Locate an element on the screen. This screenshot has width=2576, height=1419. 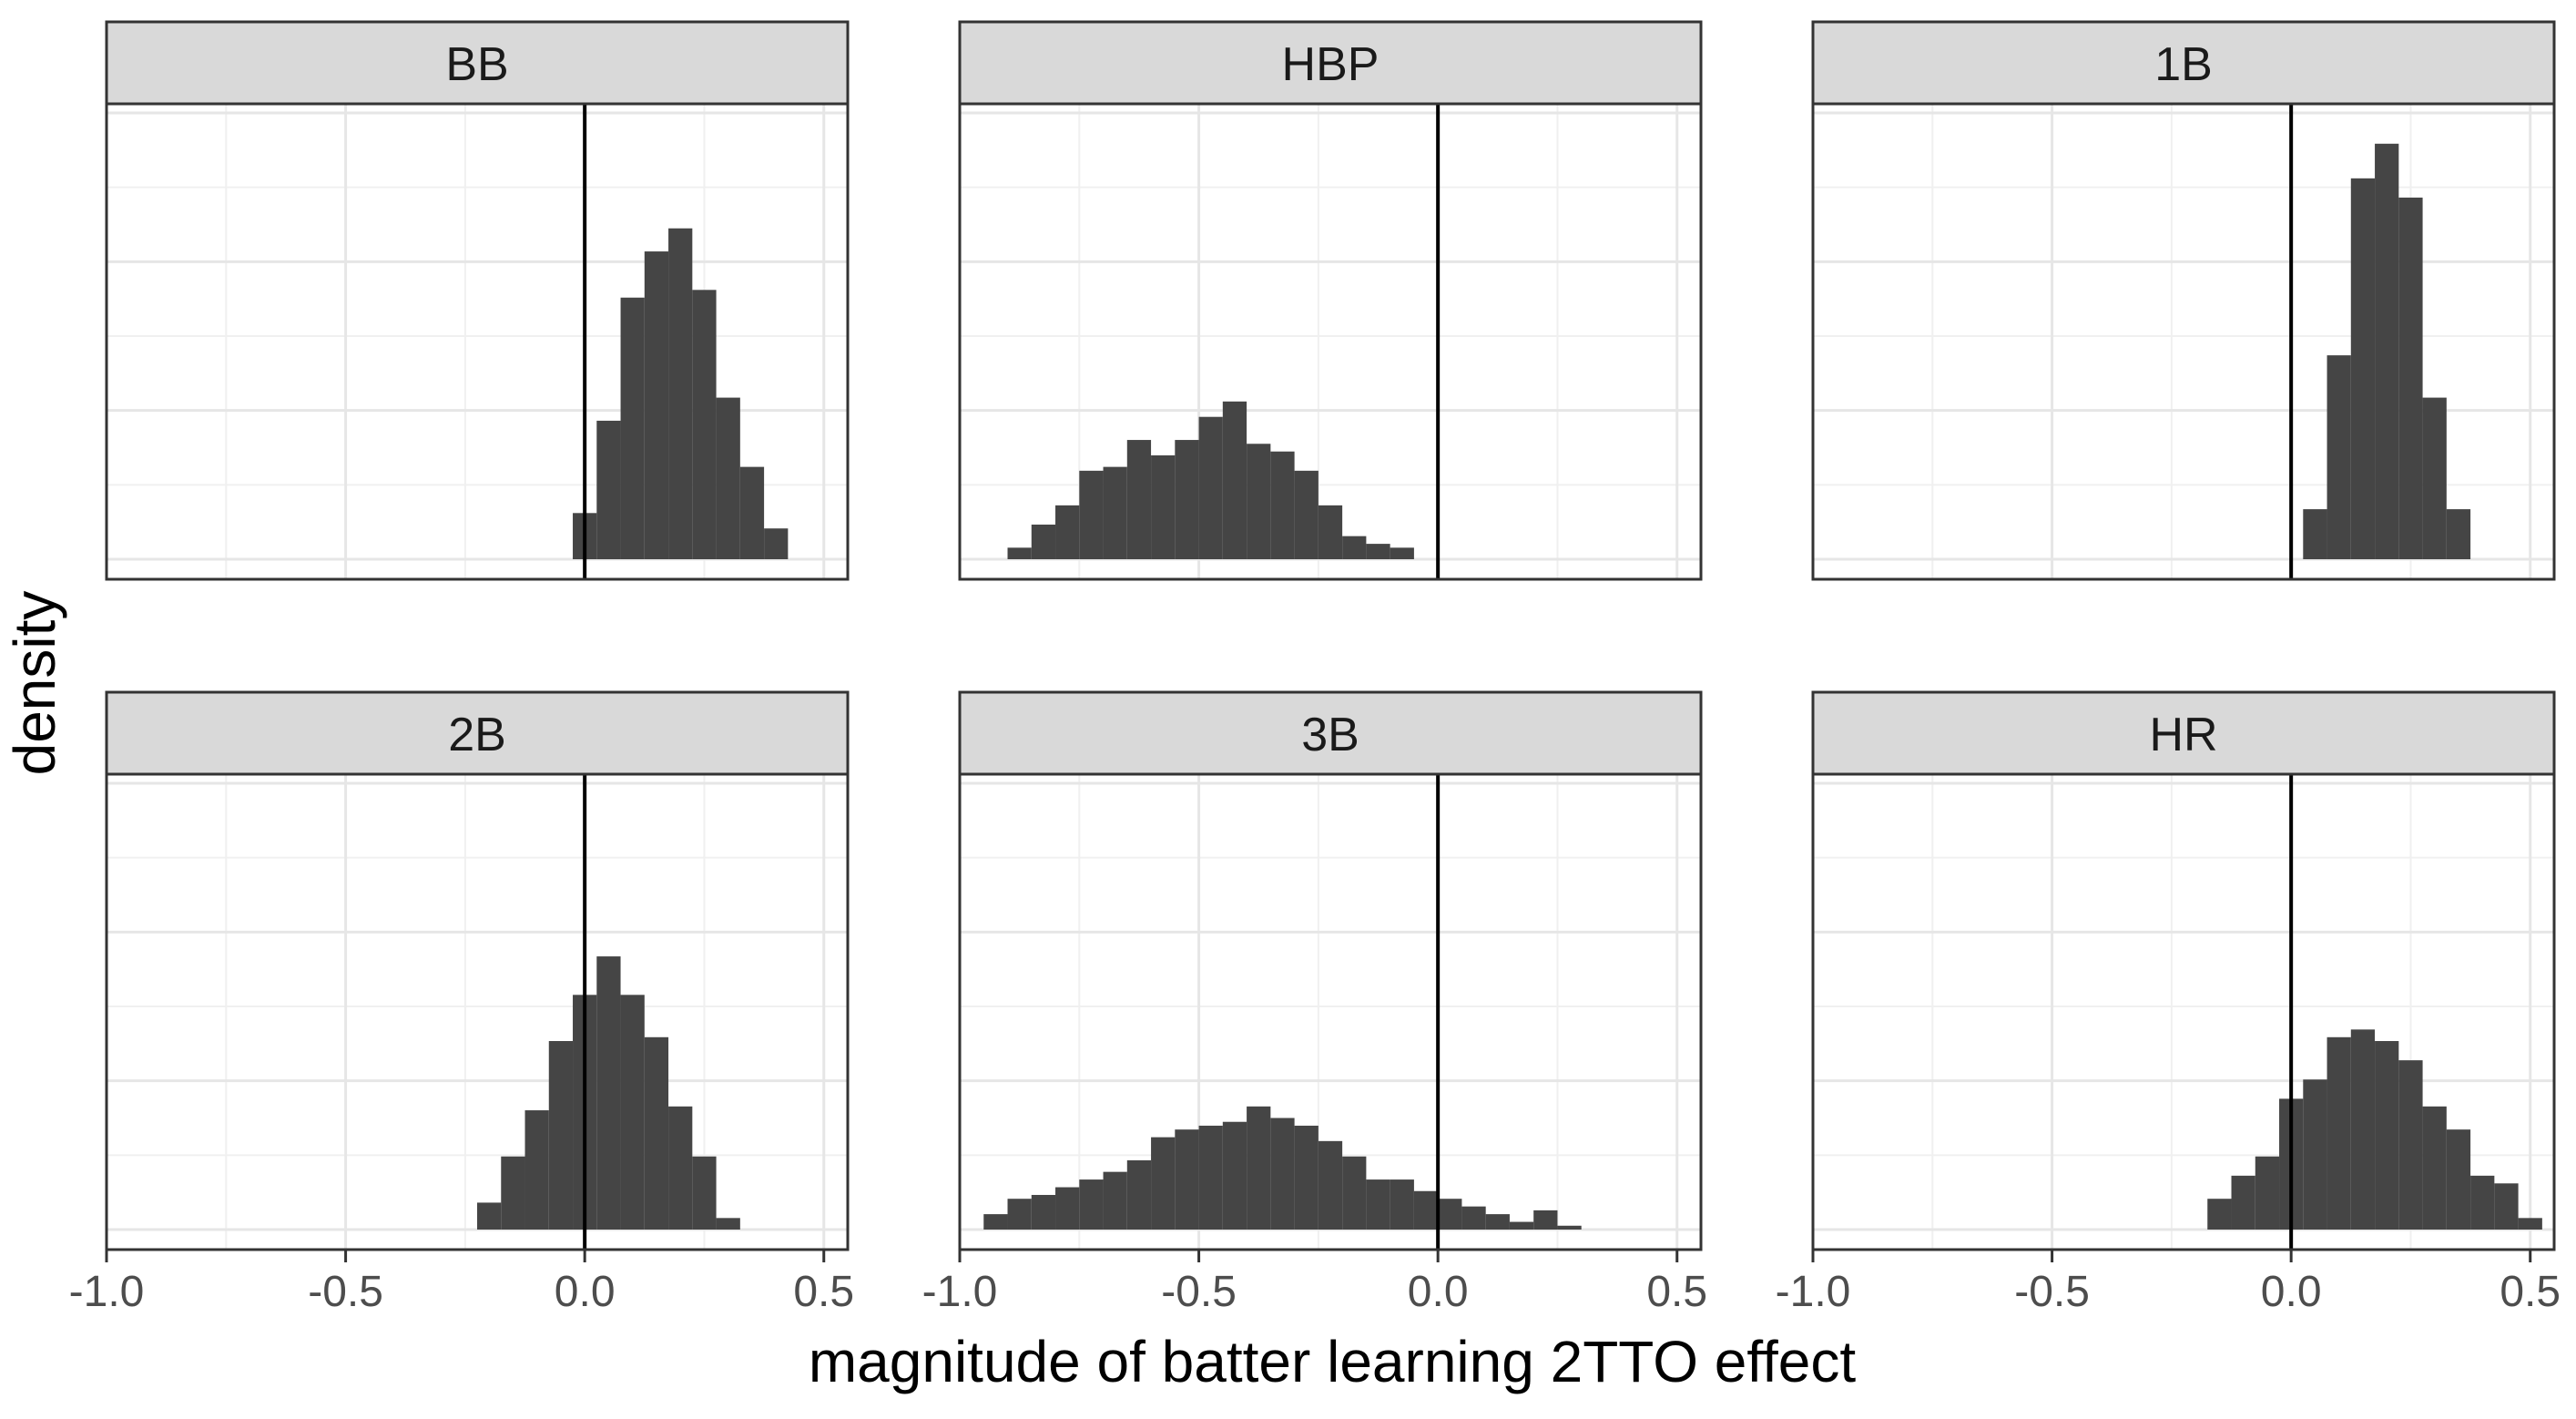
facet-hr: HR -1.0 -0.5 0.0 0.5 is located at coordinates (2168, 1003).